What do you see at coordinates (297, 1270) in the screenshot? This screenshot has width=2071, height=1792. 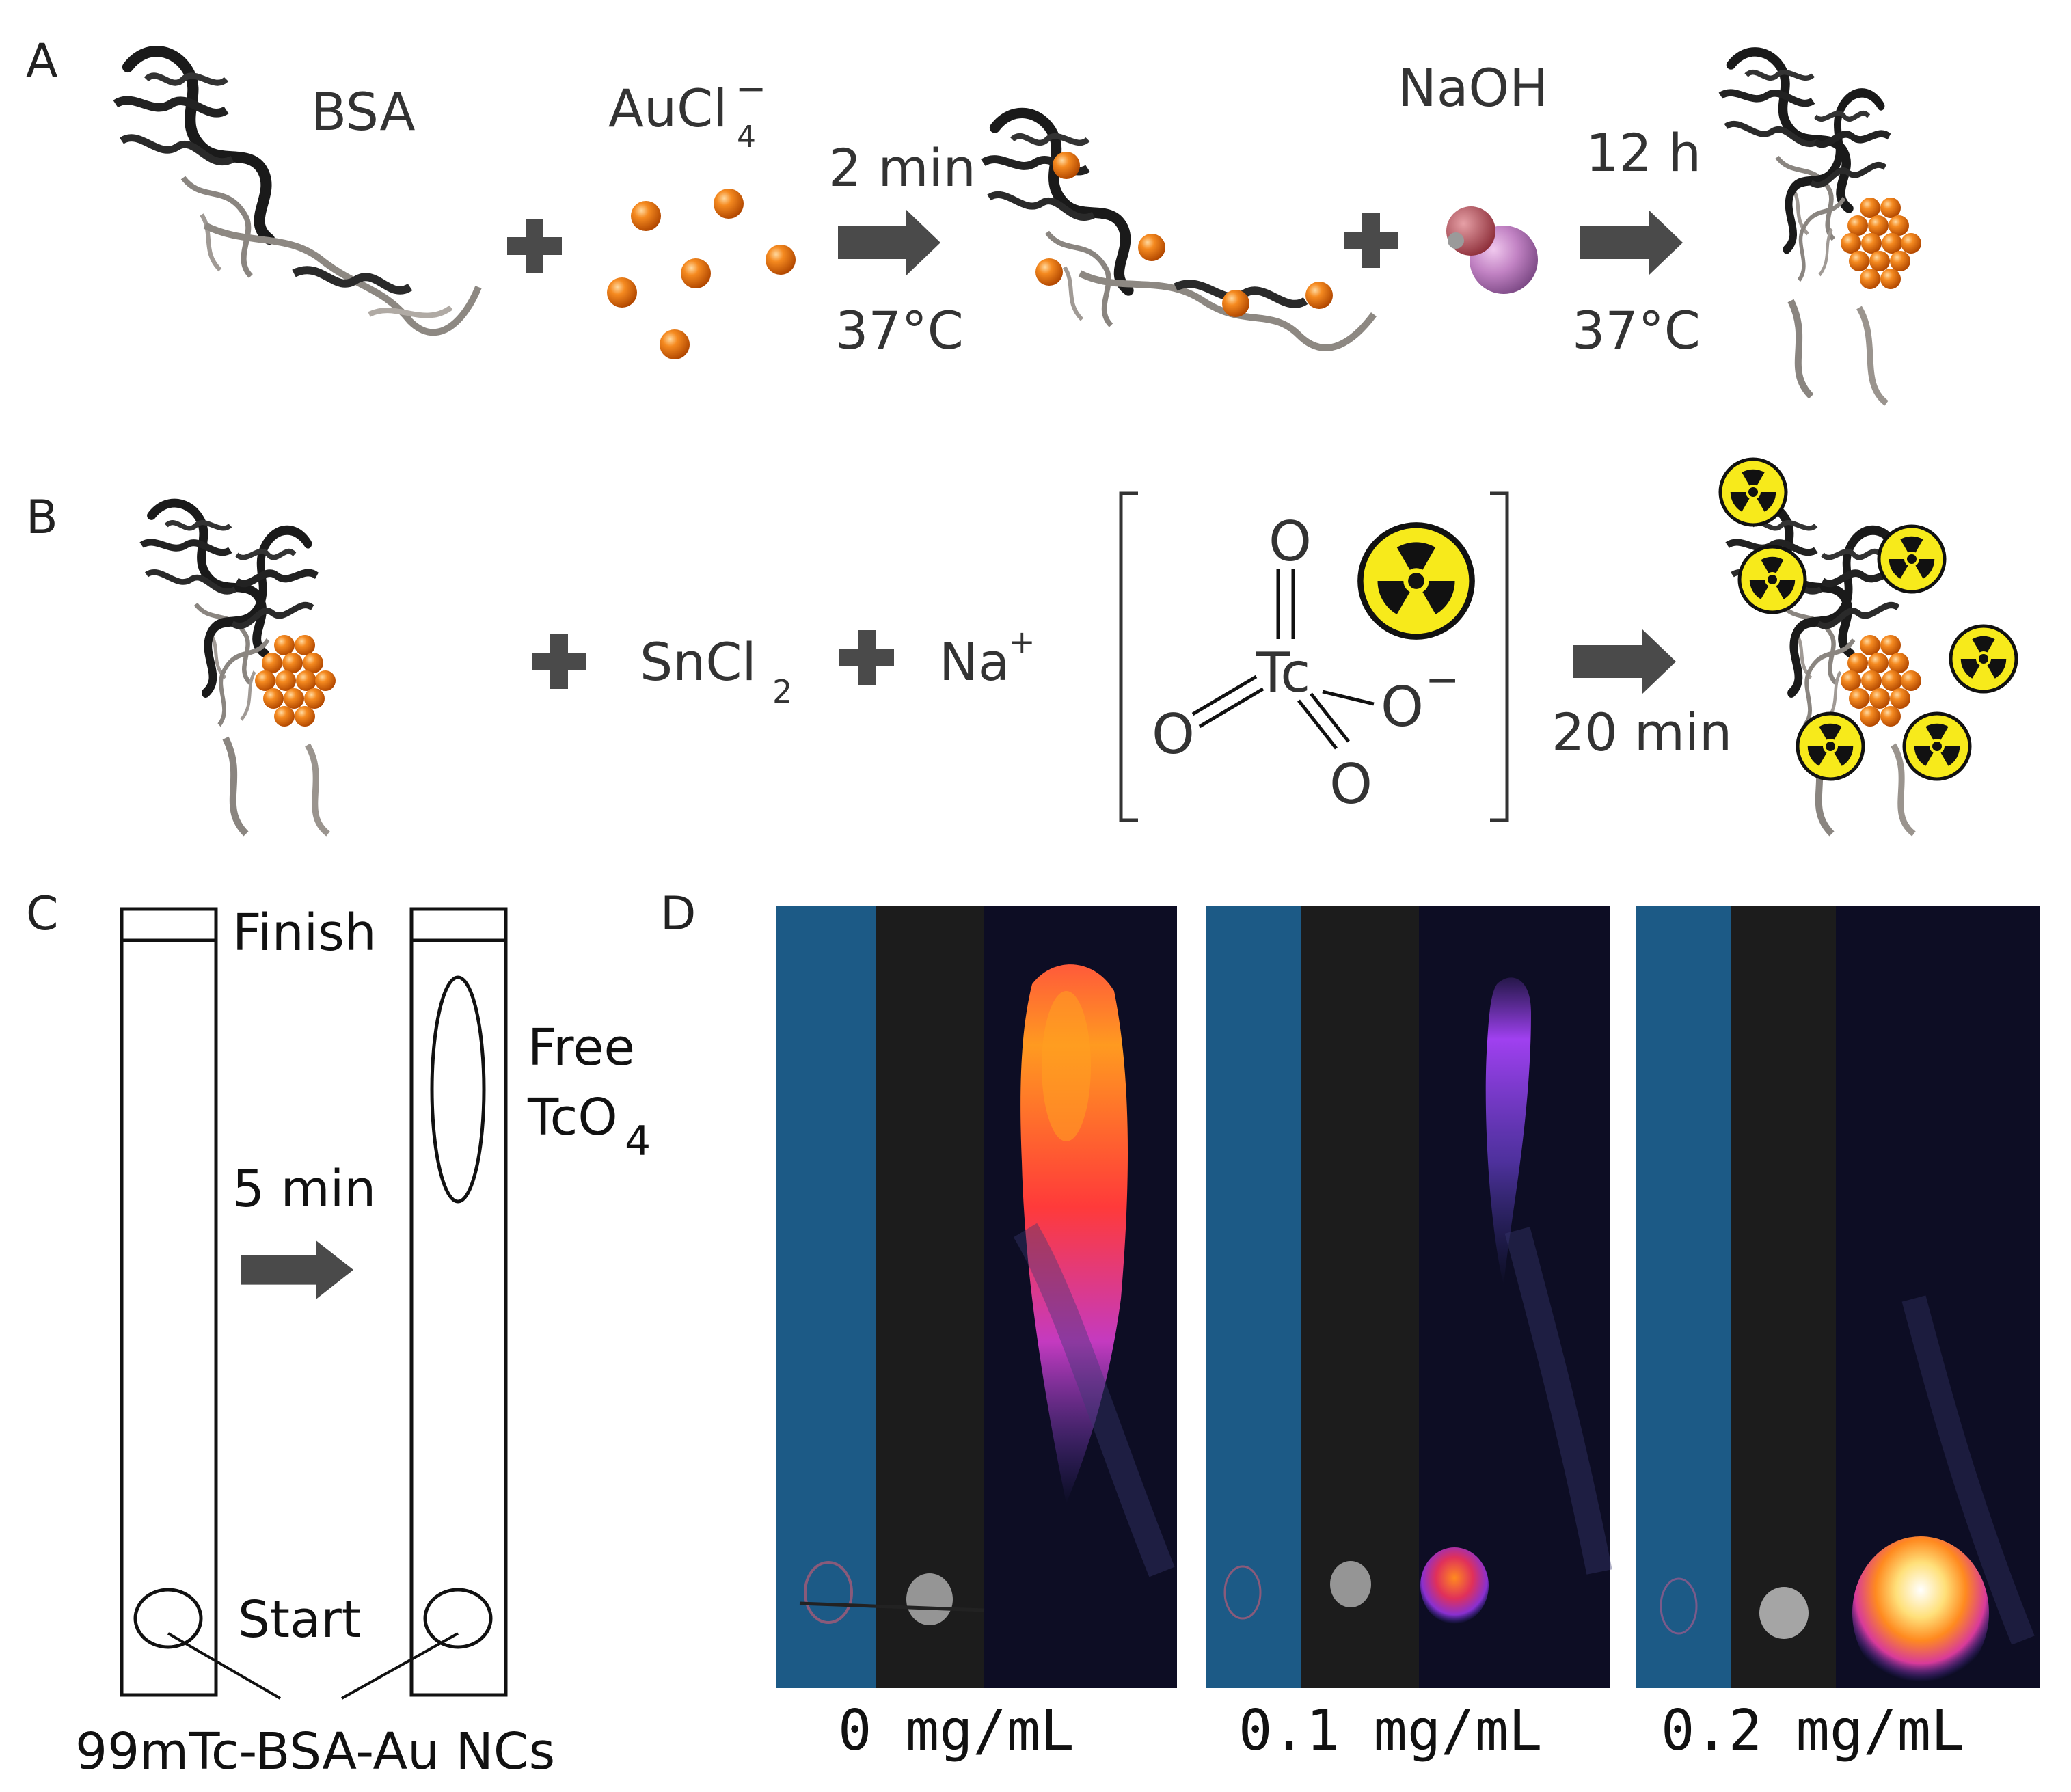 I see `arrow-icon-c` at bounding box center [297, 1270].